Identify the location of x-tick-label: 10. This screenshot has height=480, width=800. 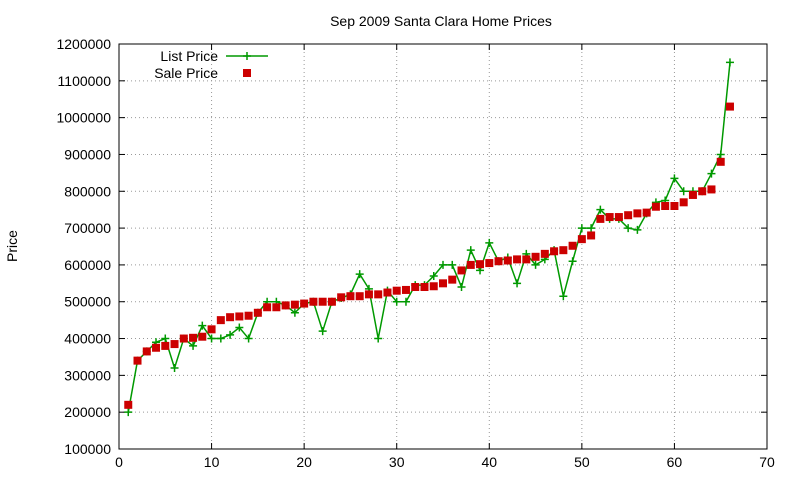
(212, 462).